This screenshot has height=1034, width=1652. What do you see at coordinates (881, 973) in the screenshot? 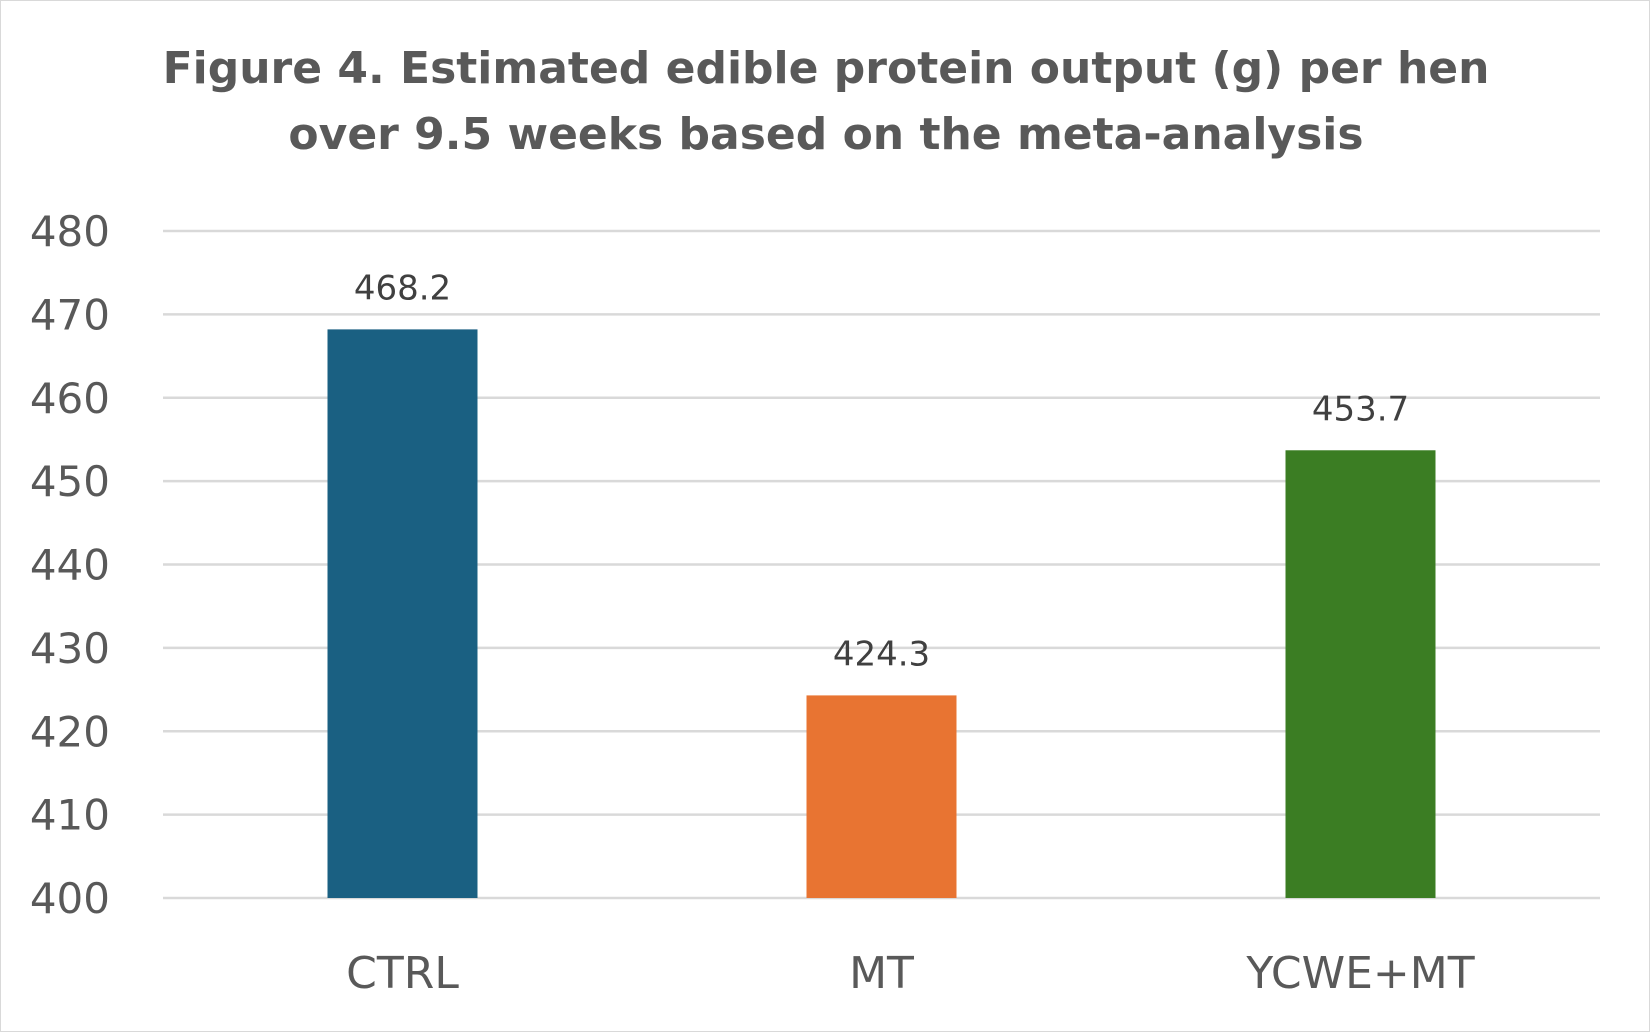
I see `x-category-label: MT` at bounding box center [881, 973].